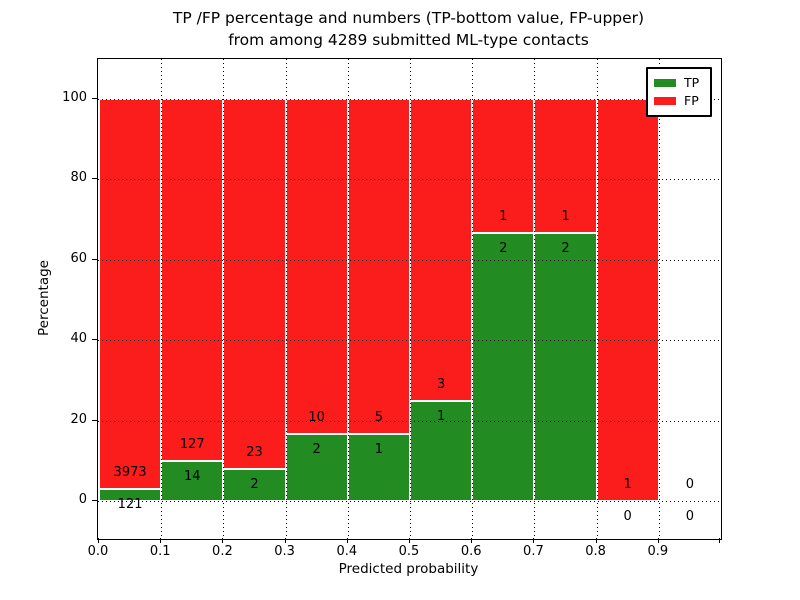 The width and height of the screenshot is (800, 600). I want to click on tp-bar-bin-0.3, so click(316, 467).